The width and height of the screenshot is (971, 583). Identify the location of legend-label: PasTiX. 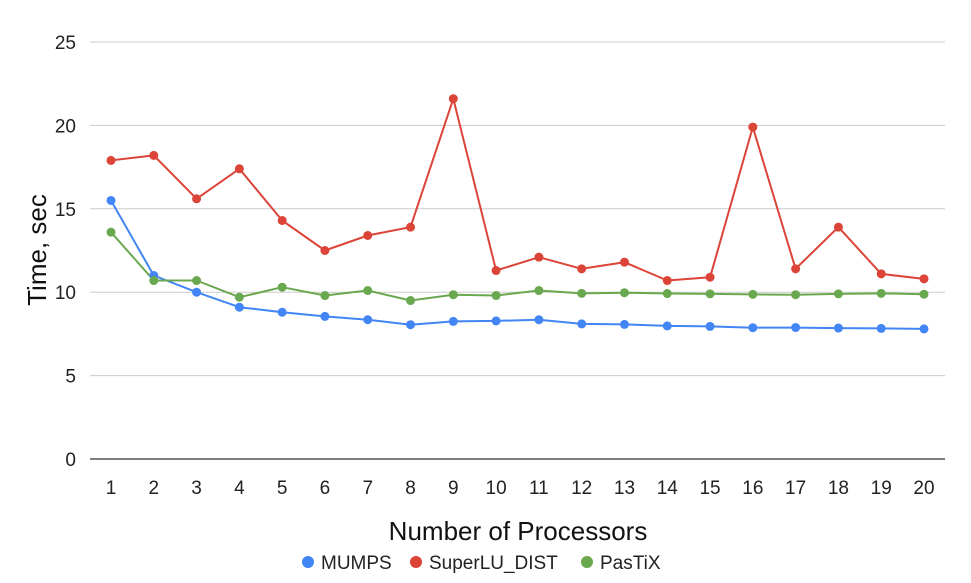
(630, 563).